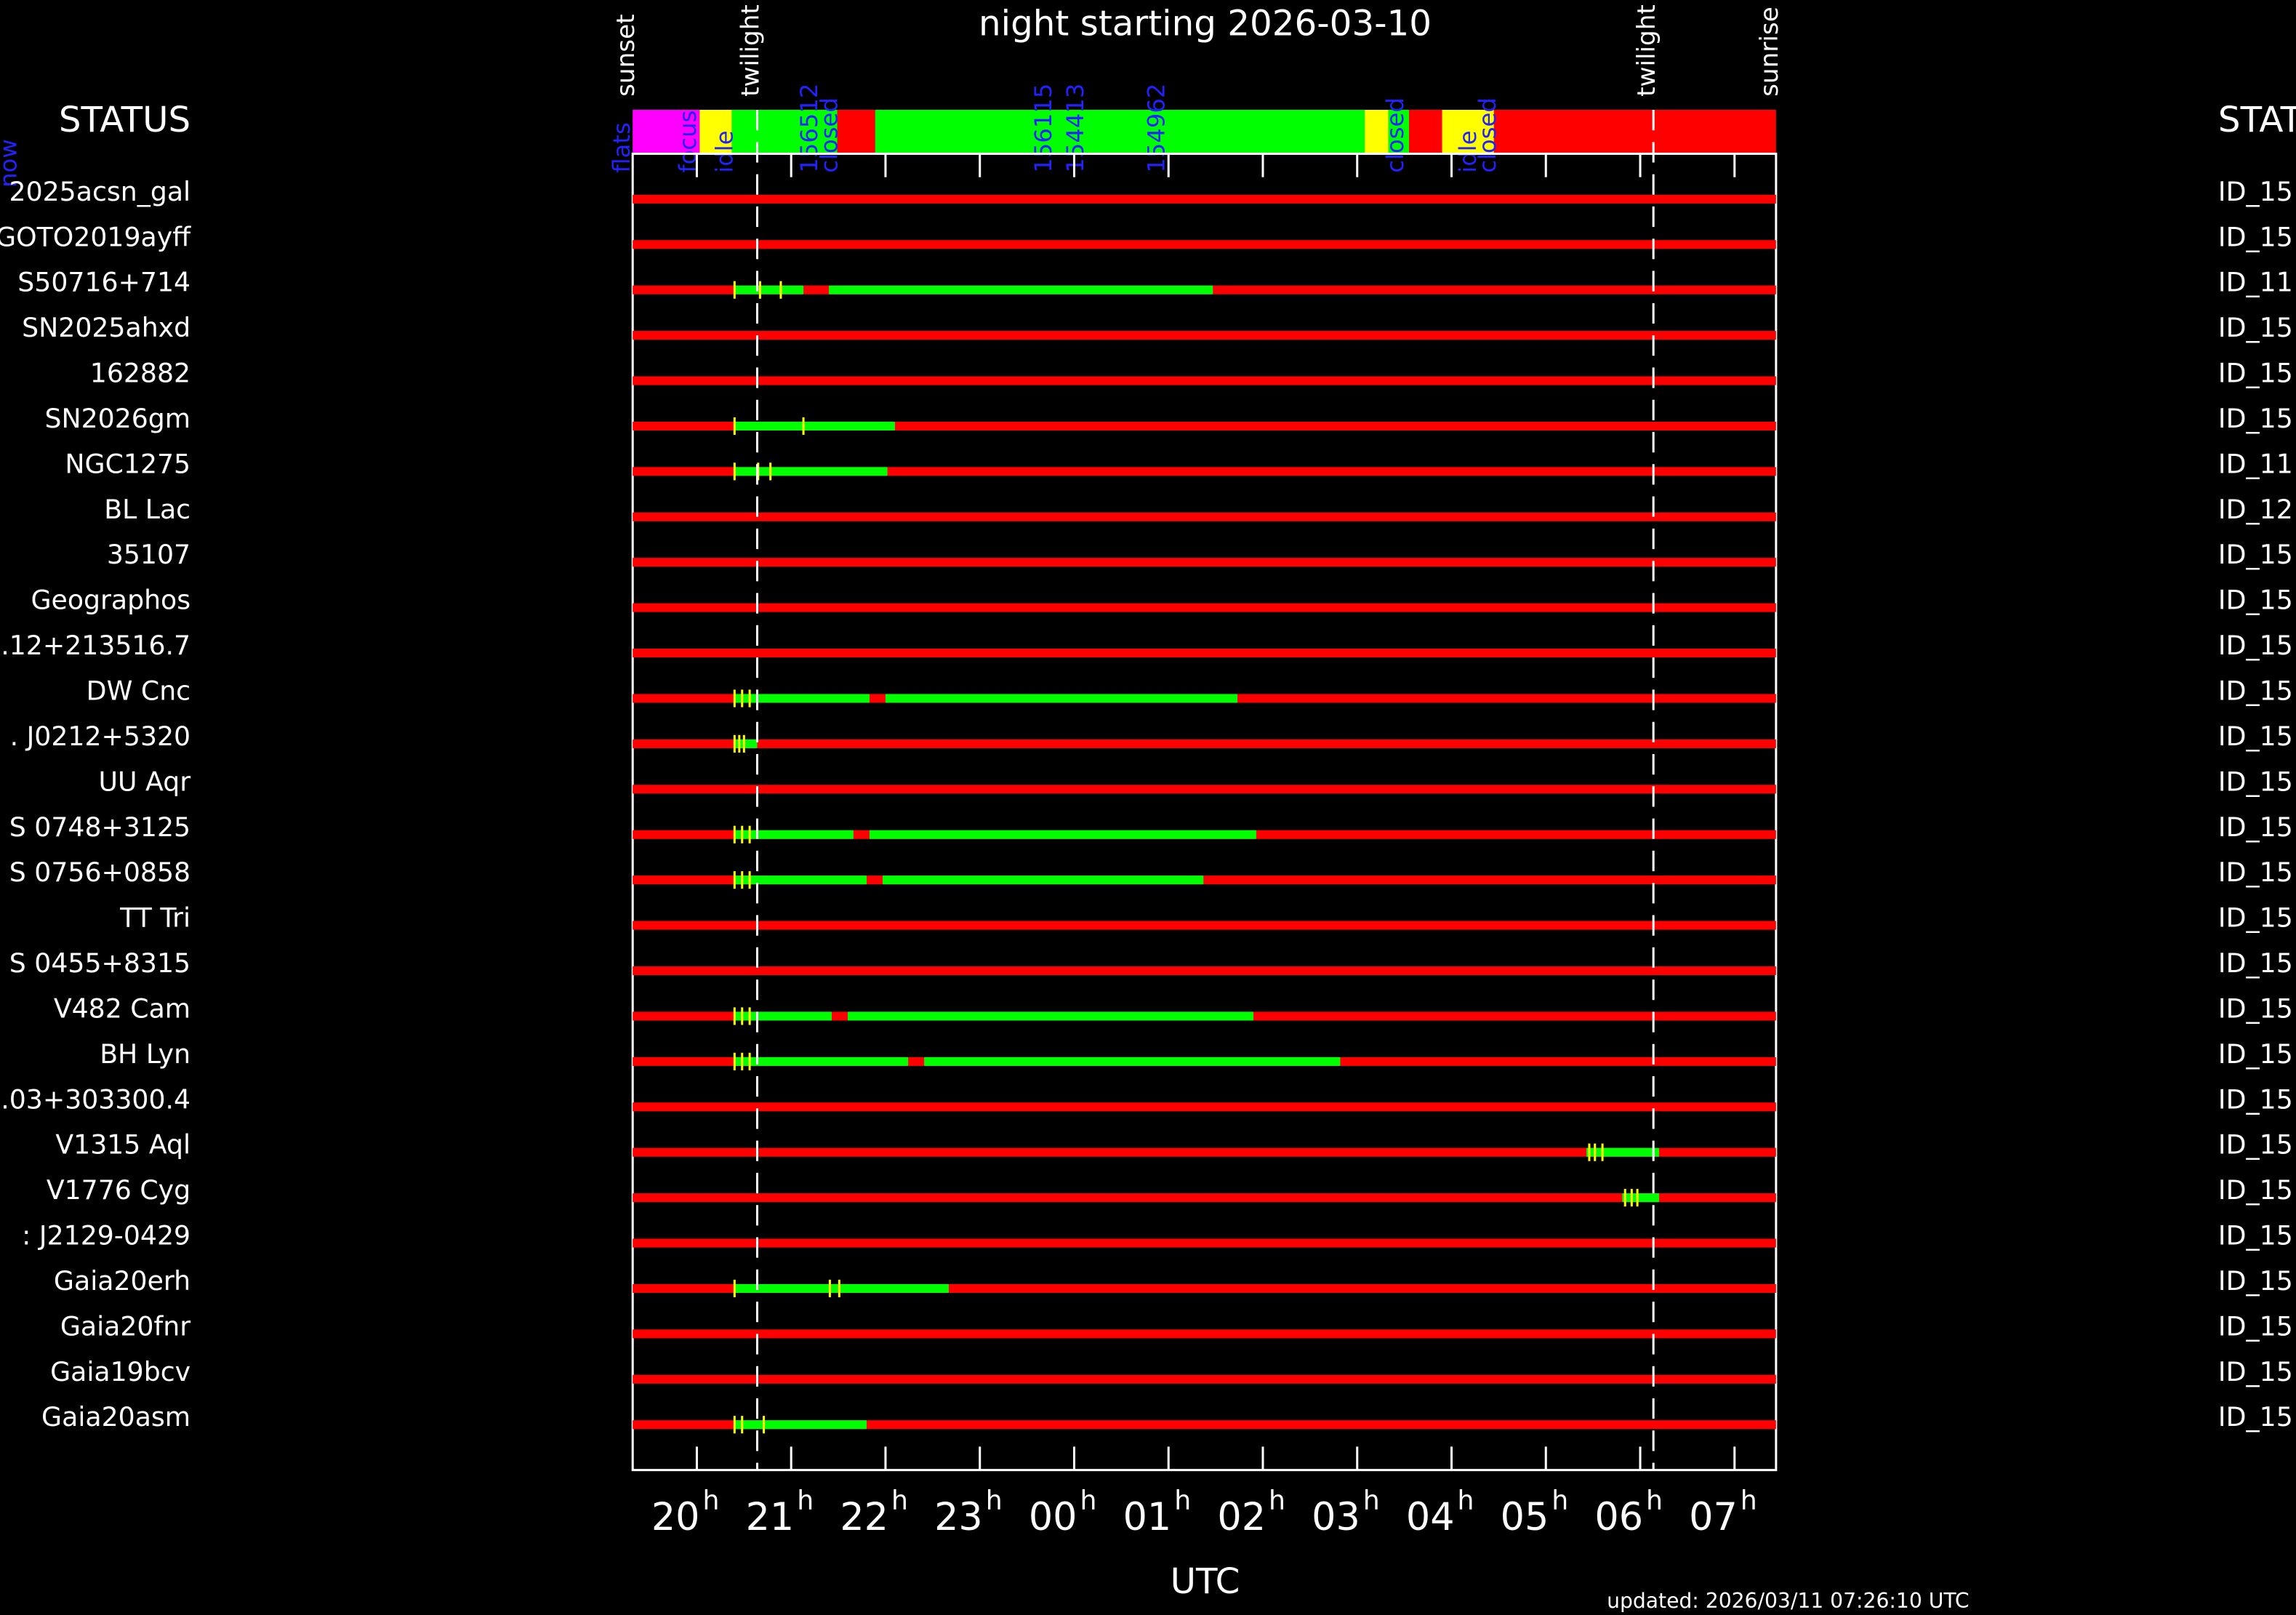 The width and height of the screenshot is (2296, 1615). I want to click on target-name: V1776 Cyg, so click(118, 1190).